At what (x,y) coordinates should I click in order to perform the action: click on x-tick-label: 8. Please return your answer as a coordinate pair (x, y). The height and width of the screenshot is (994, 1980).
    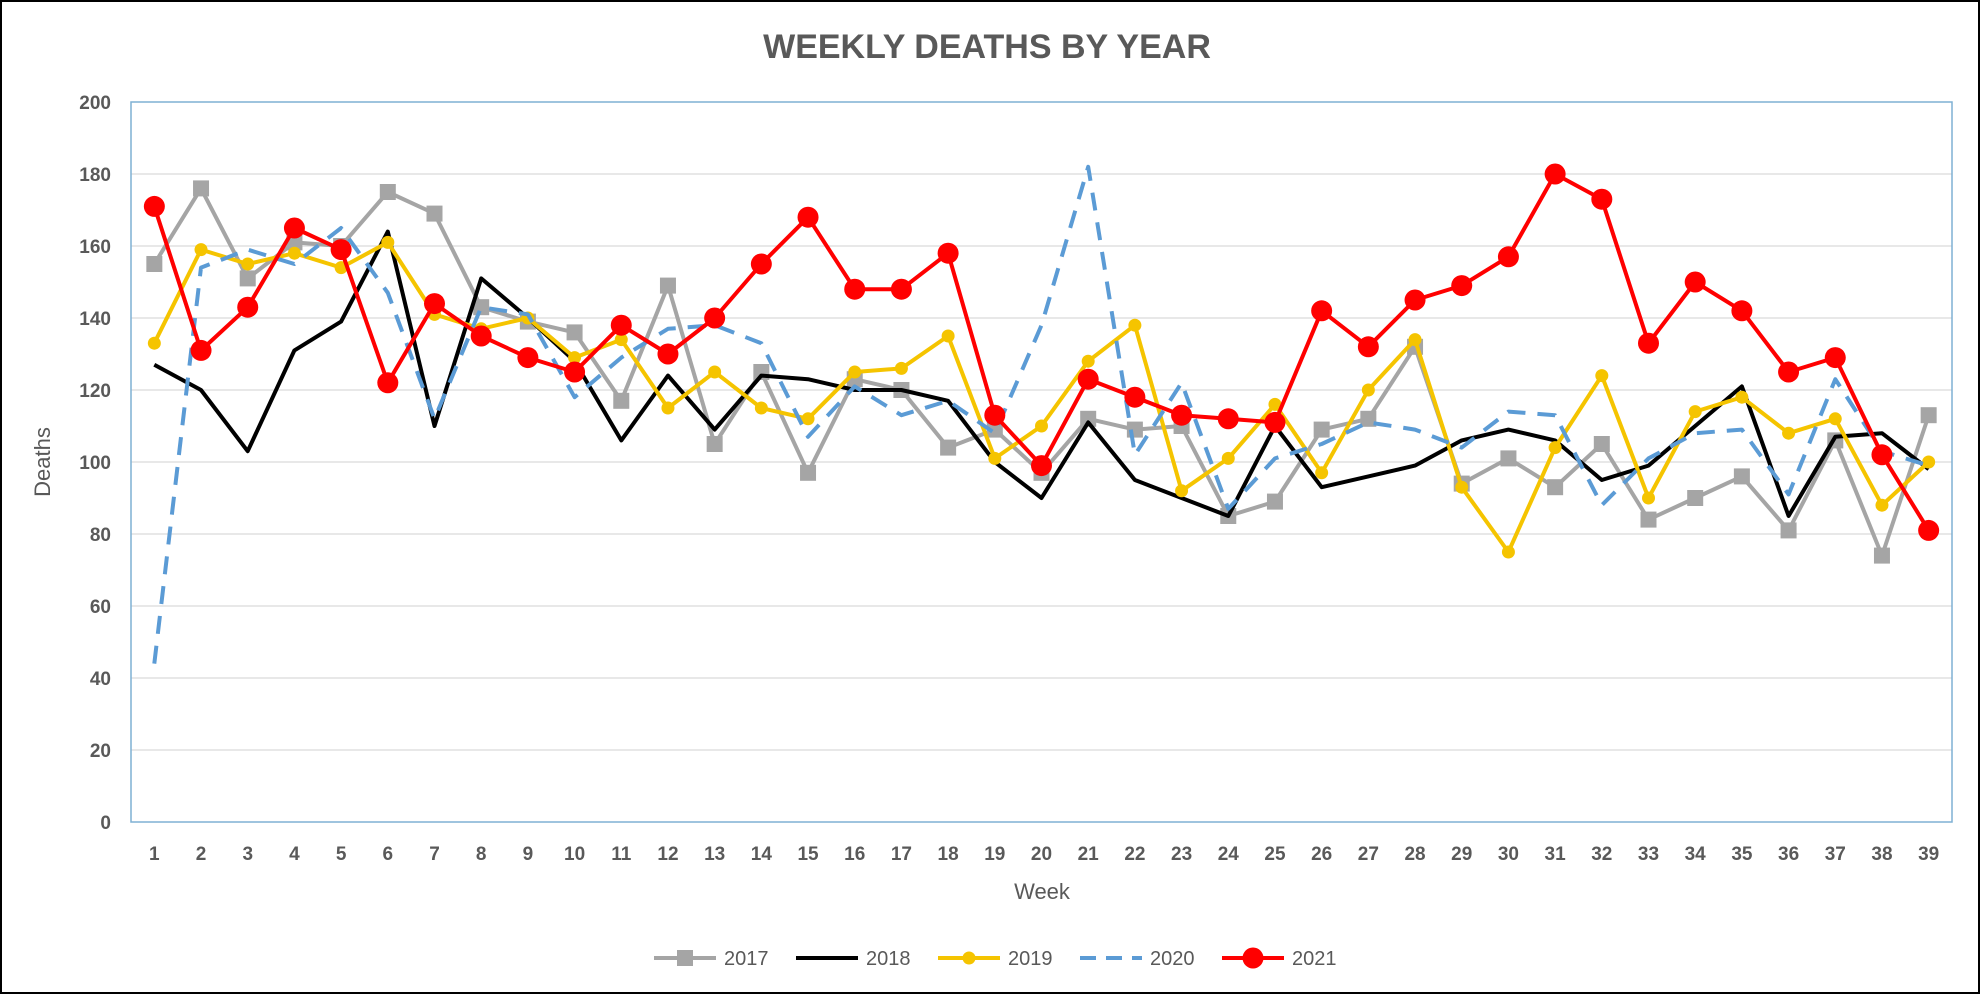
    Looking at the image, I should click on (481, 854).